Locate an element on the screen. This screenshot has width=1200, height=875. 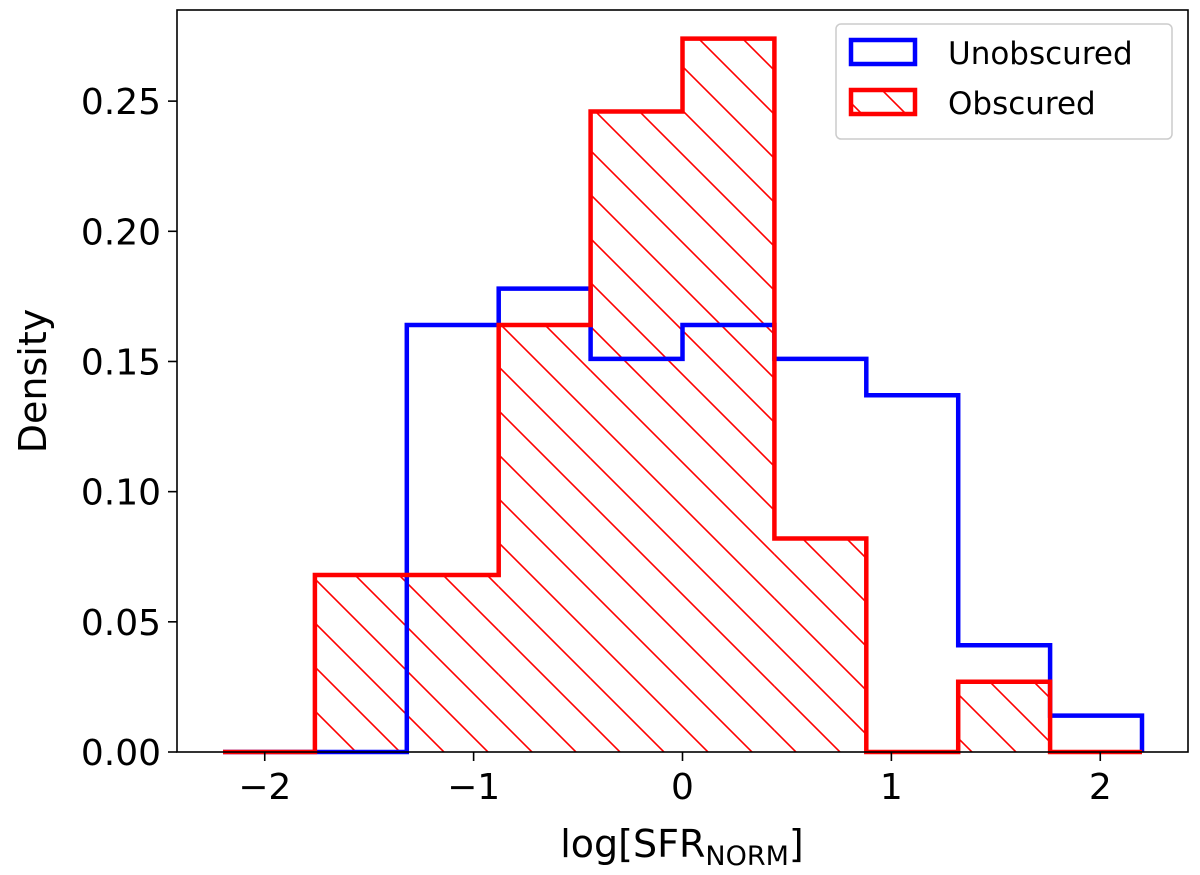
x-axis-label-subscript: NORM is located at coordinates (747, 856).